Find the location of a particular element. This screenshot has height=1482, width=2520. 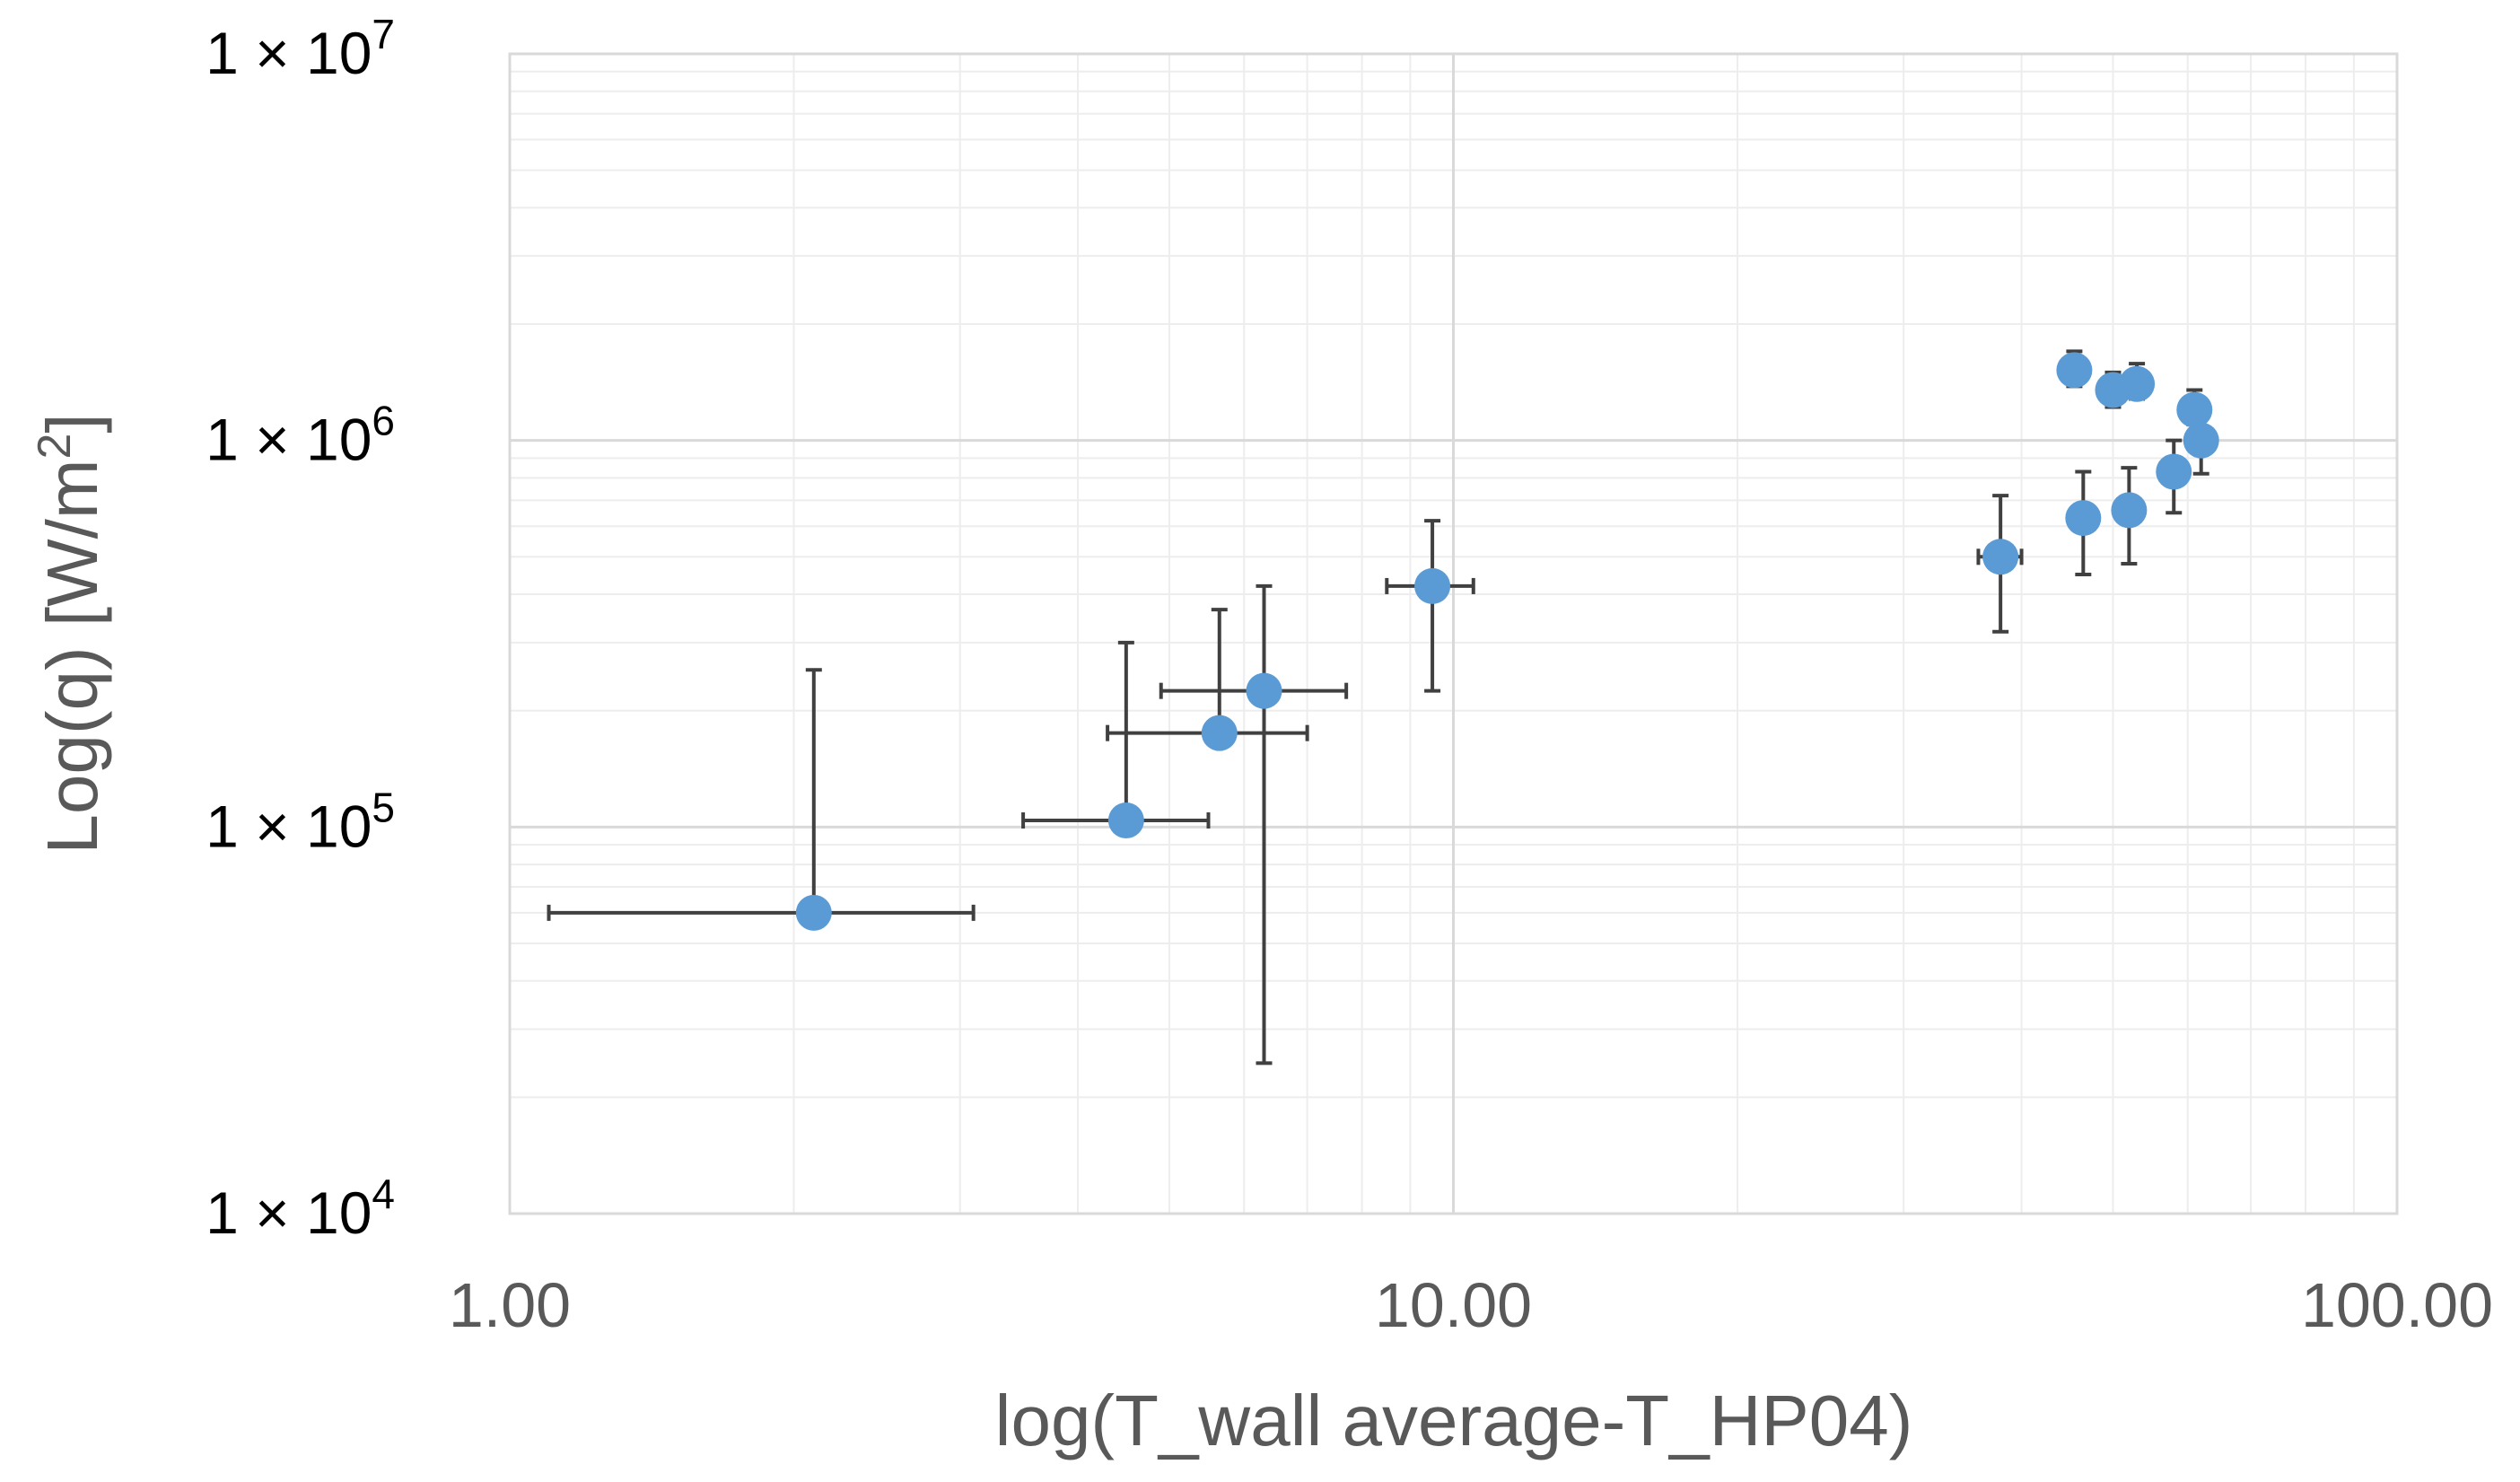

y-tick-label: 1 × 10⁵ is located at coordinates (300, 821).